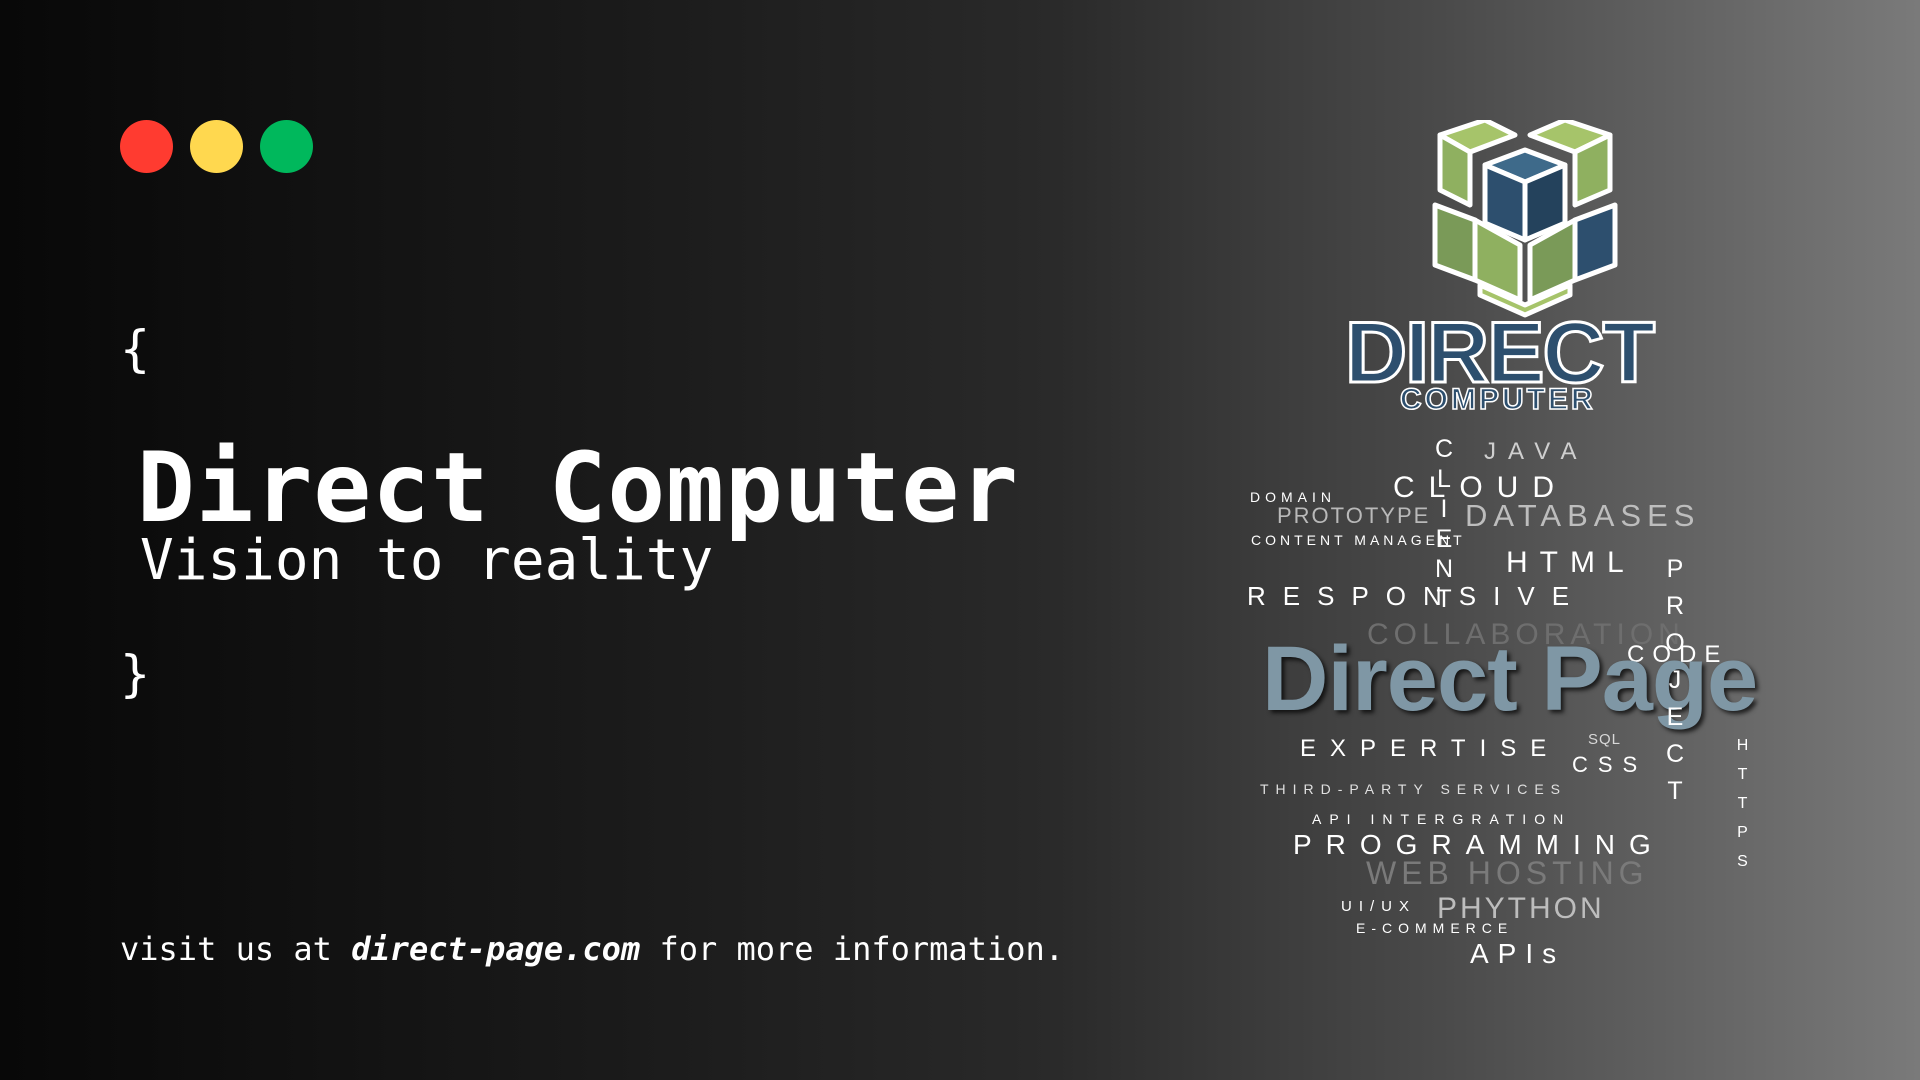 Image resolution: width=1920 pixels, height=1080 pixels. Describe the element at coordinates (1571, 562) in the screenshot. I see `word-html: HTML` at that location.